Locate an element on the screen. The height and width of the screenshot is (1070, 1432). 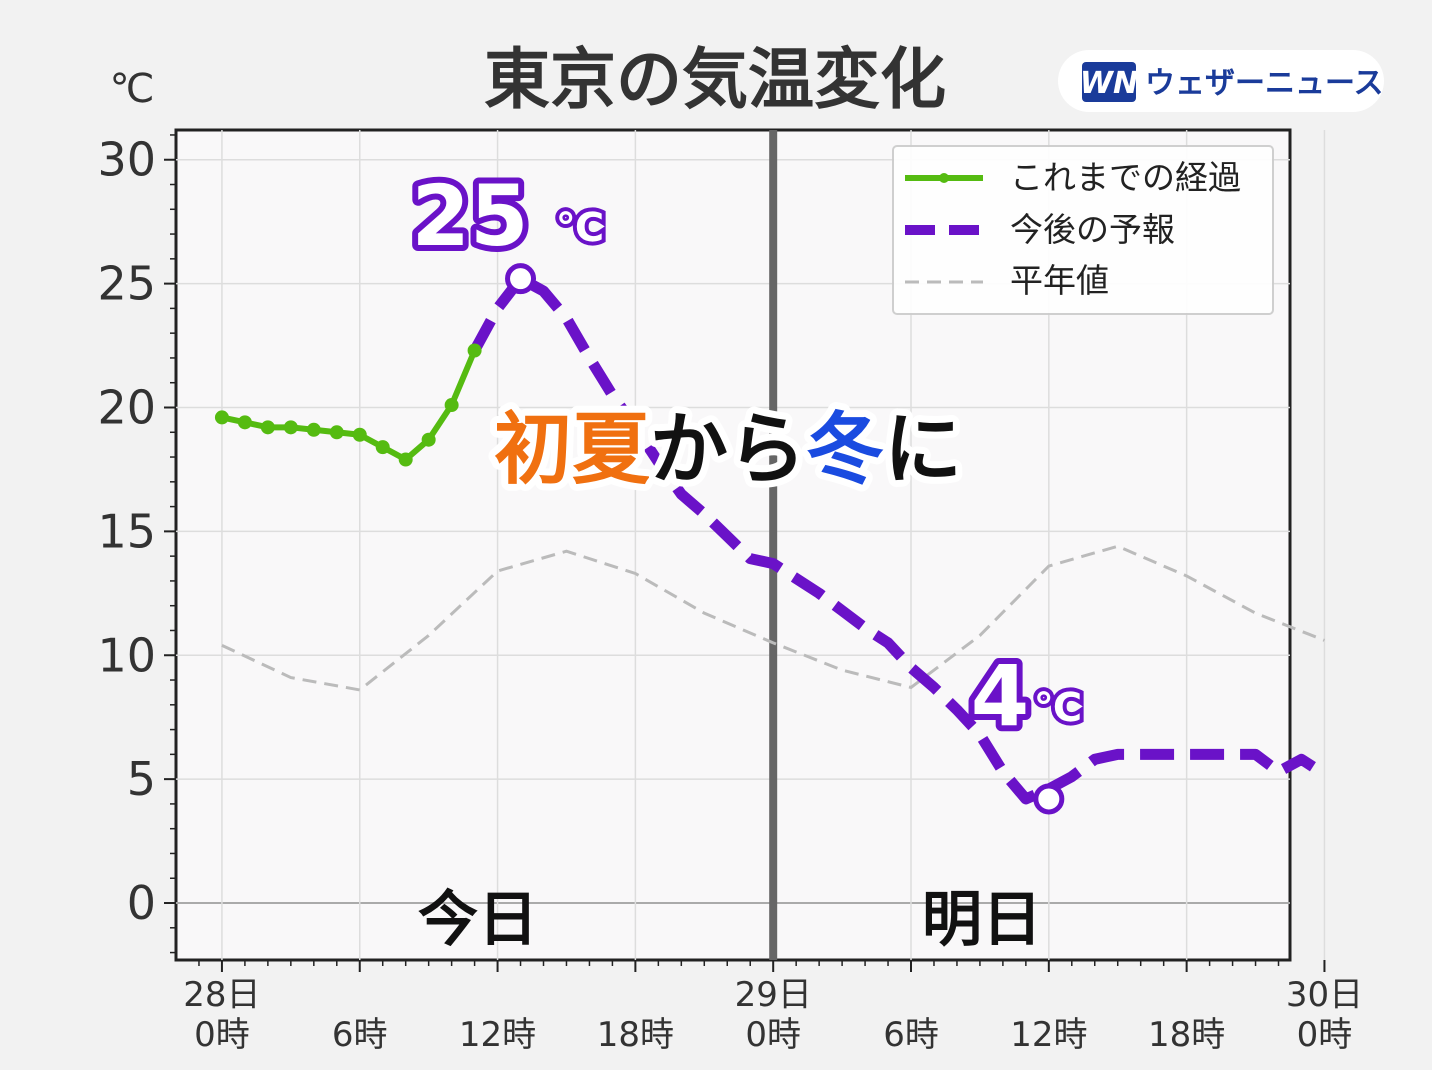
x-tick-label-date: 30日 is located at coordinates (1324, 995).